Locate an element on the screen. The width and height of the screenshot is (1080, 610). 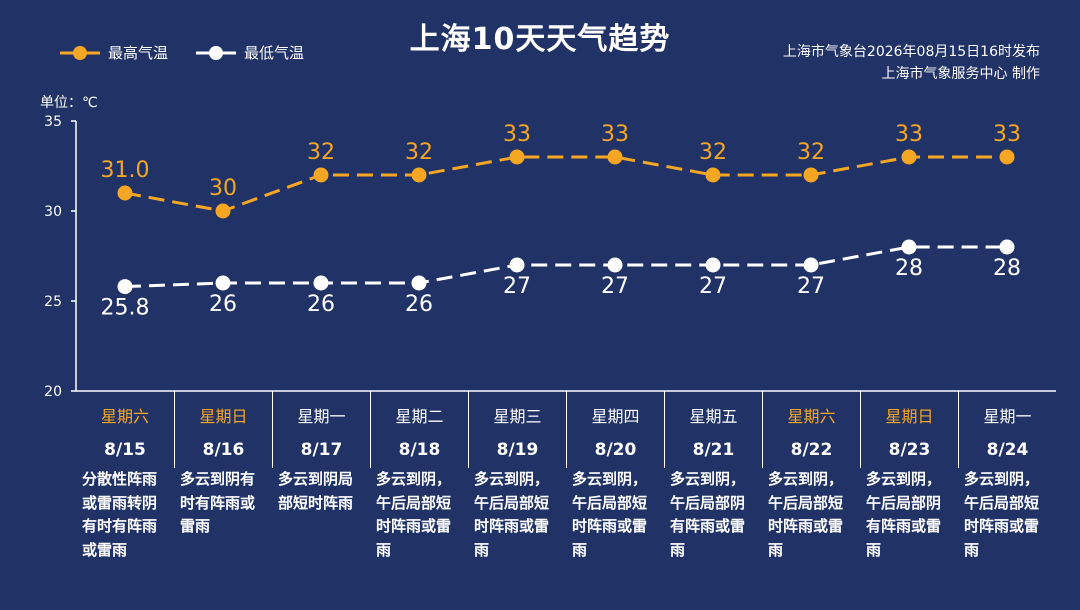
series-line-high is located at coordinates (565, 184).